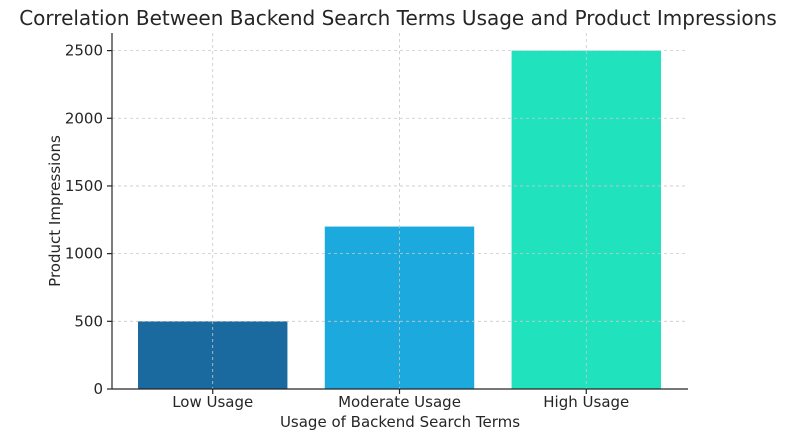  I want to click on x-axis-label: Usage of Backend Search Terms, so click(400, 422).